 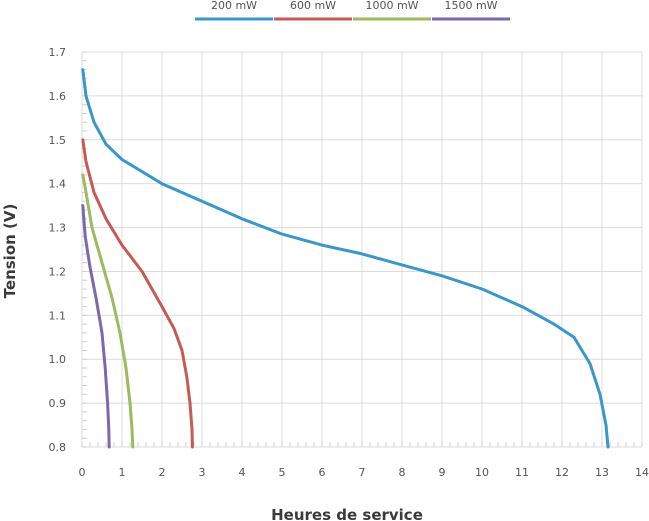 I want to click on x-tick-label: 10, so click(x=482, y=472).